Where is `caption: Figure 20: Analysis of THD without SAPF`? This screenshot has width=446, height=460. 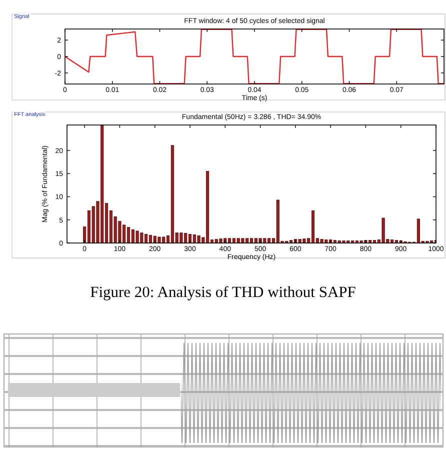 caption: Figure 20: Analysis of THD without SAPF is located at coordinates (223, 292).